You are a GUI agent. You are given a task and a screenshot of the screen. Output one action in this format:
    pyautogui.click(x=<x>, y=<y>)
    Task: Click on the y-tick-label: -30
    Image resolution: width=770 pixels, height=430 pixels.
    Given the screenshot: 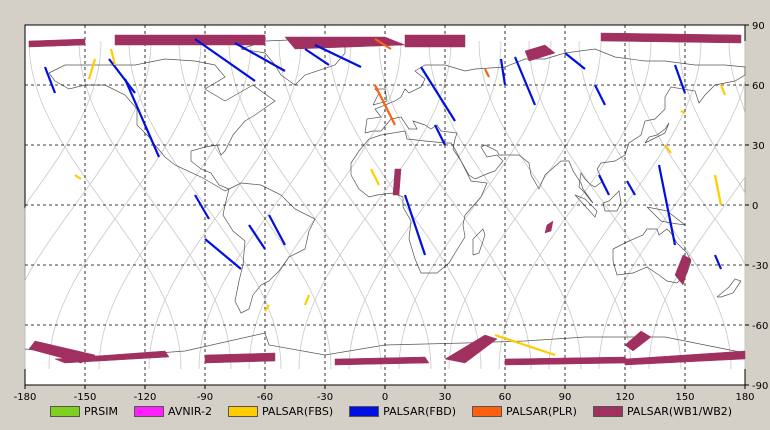 What is the action you would take?
    pyautogui.click(x=760, y=266)
    